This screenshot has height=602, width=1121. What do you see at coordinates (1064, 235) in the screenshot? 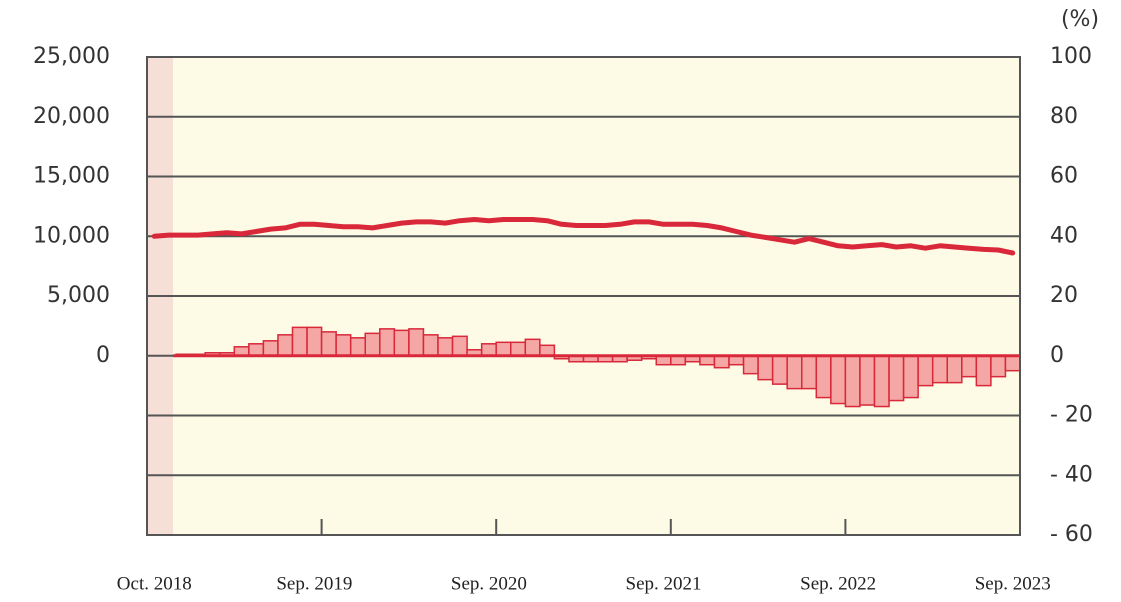
I see `y2-tick-label: 40` at bounding box center [1064, 235].